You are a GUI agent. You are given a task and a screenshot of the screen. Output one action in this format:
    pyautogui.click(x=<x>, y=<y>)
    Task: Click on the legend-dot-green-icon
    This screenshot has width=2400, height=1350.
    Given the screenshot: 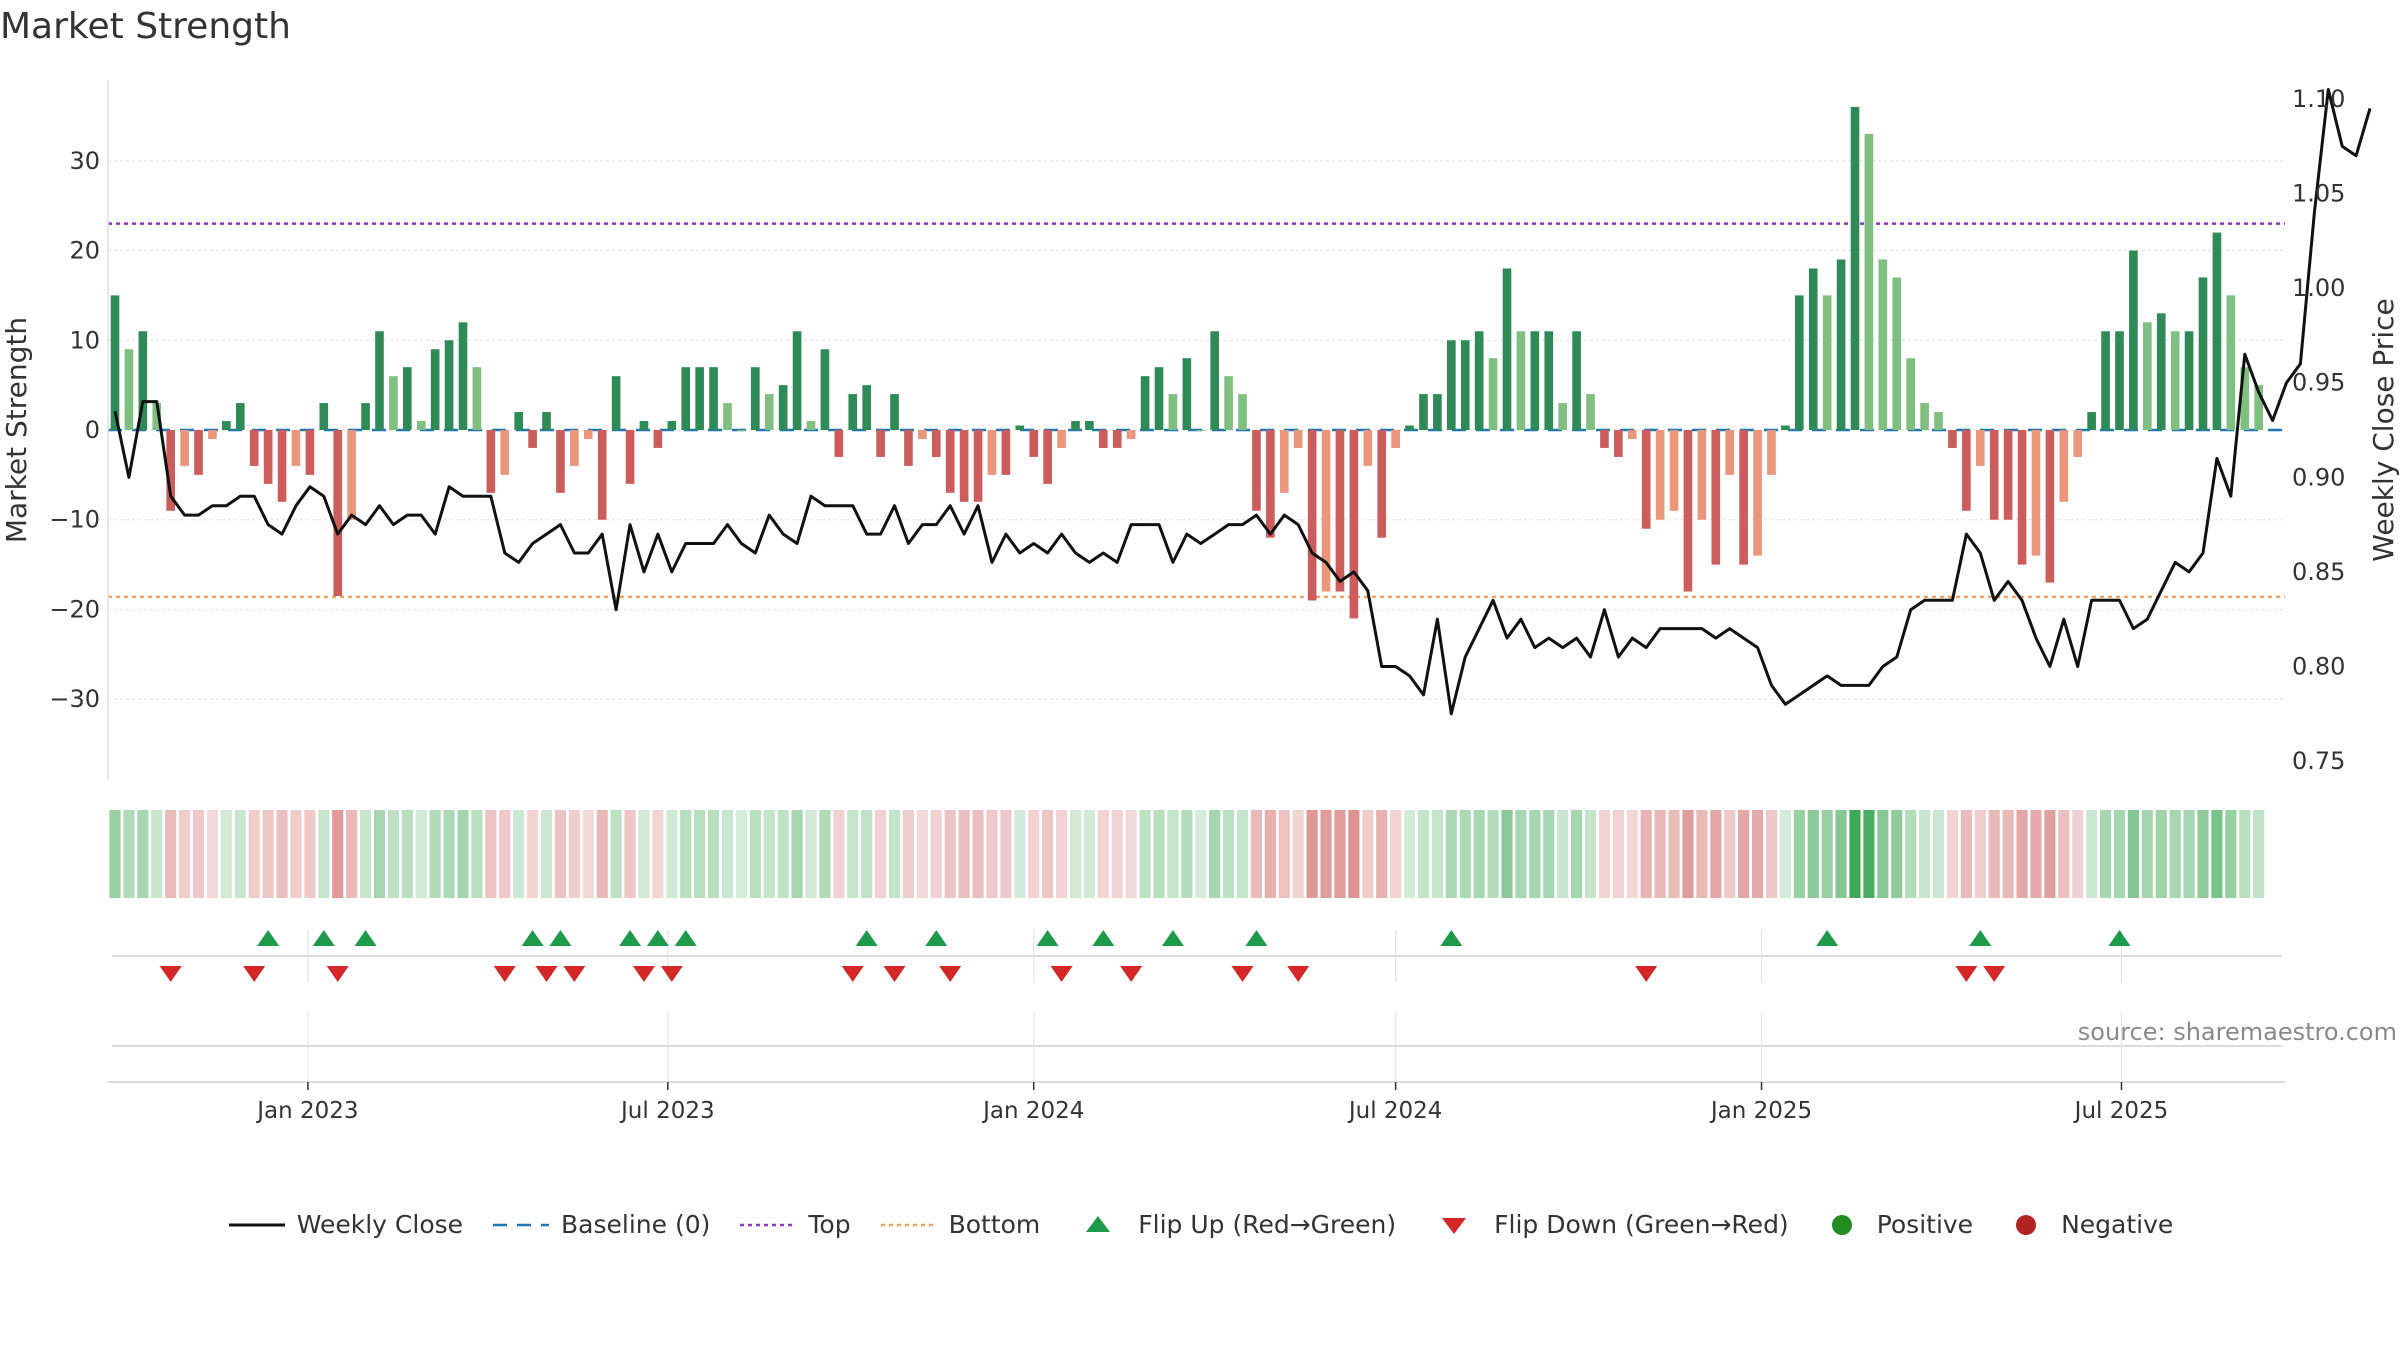 What is the action you would take?
    pyautogui.click(x=1841, y=1224)
    